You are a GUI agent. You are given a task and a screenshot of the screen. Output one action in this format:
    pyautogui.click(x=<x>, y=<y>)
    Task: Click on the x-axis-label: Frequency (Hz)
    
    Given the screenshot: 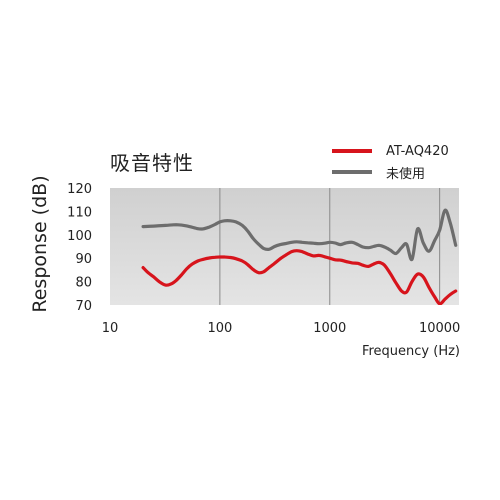 What is the action you would take?
    pyautogui.click(x=410, y=351)
    